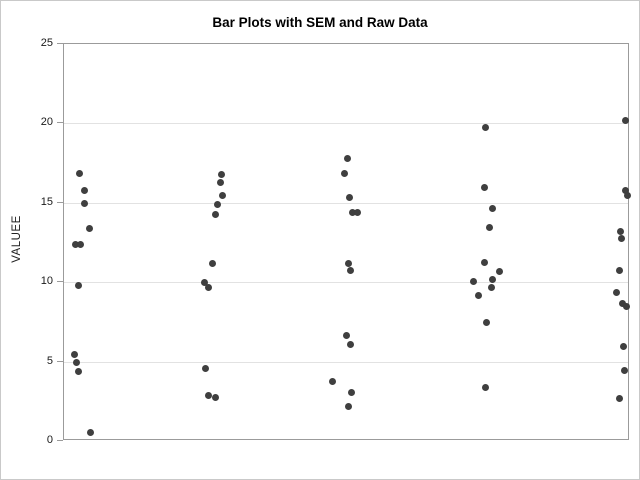  Describe the element at coordinates (320, 22) in the screenshot. I see `chart-title: Bar Plots with SEM and Raw Data` at that location.